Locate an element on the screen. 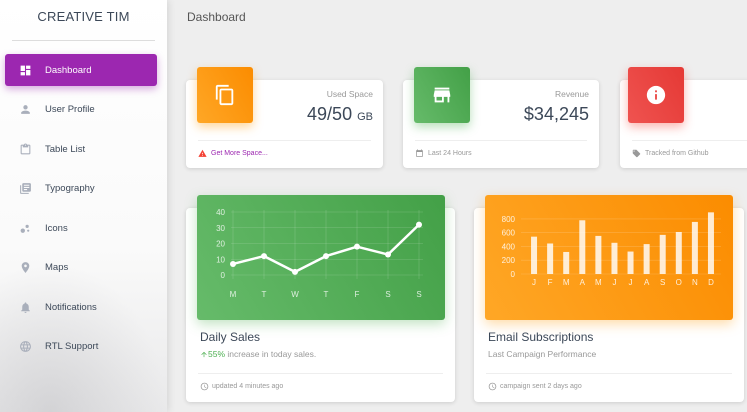  person-icon is located at coordinates (25, 110).